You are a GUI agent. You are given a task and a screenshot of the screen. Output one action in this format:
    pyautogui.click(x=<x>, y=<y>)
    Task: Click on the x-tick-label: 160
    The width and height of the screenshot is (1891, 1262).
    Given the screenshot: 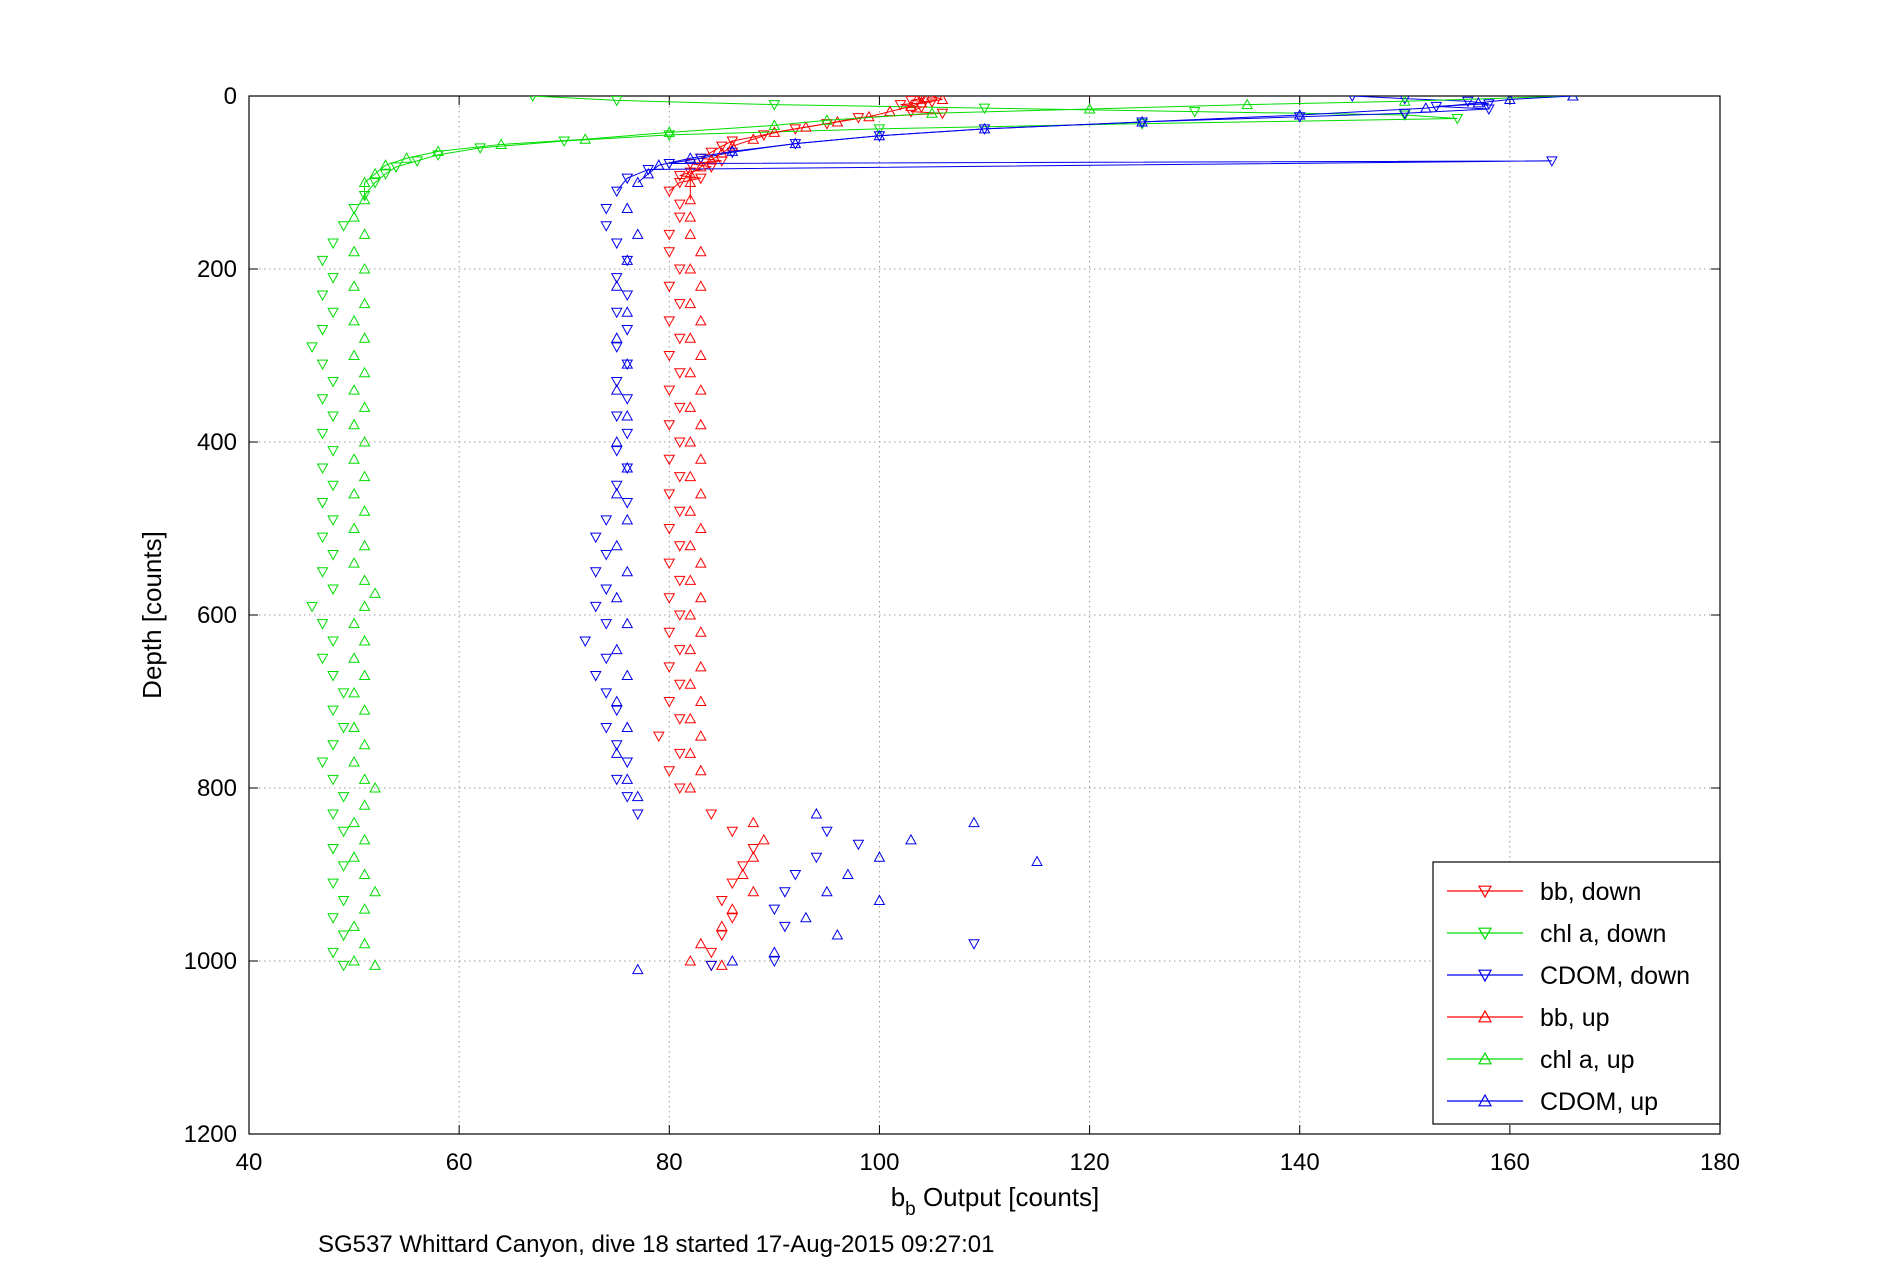 What is the action you would take?
    pyautogui.click(x=1510, y=1162)
    